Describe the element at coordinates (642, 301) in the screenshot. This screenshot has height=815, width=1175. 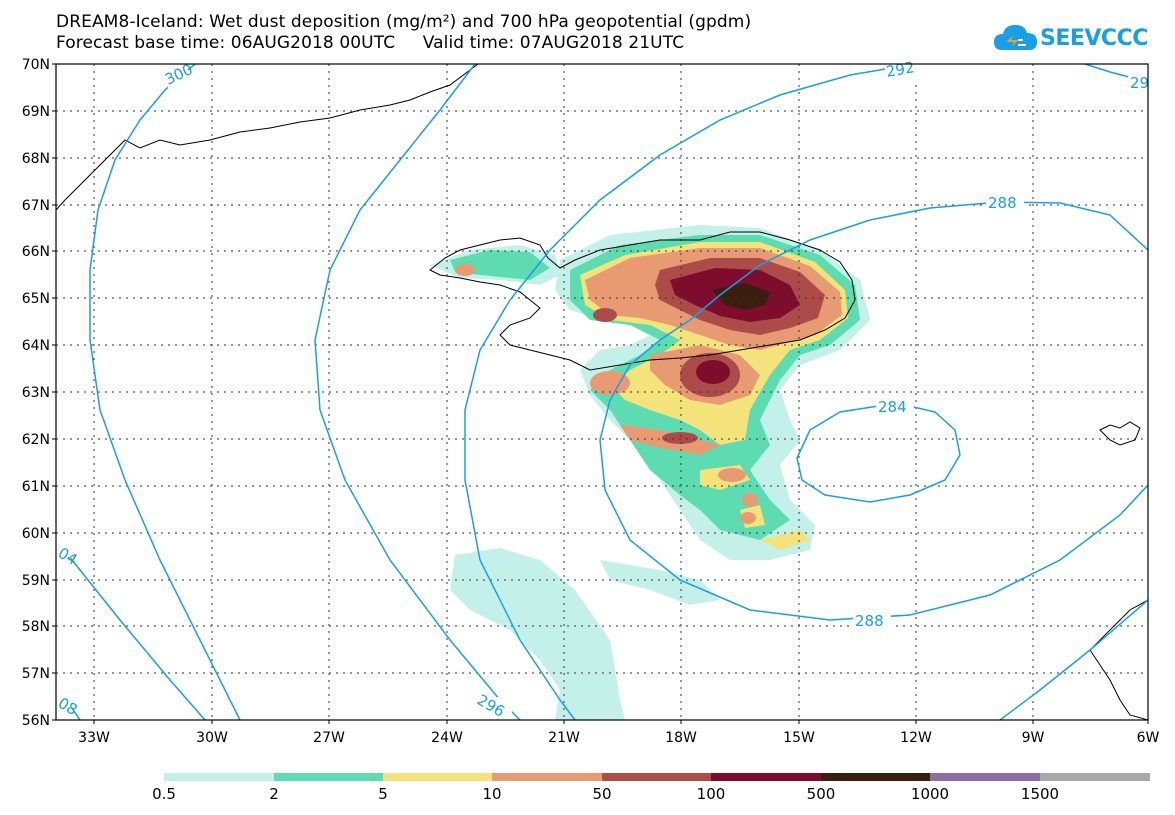
I see `iceland-coast` at that location.